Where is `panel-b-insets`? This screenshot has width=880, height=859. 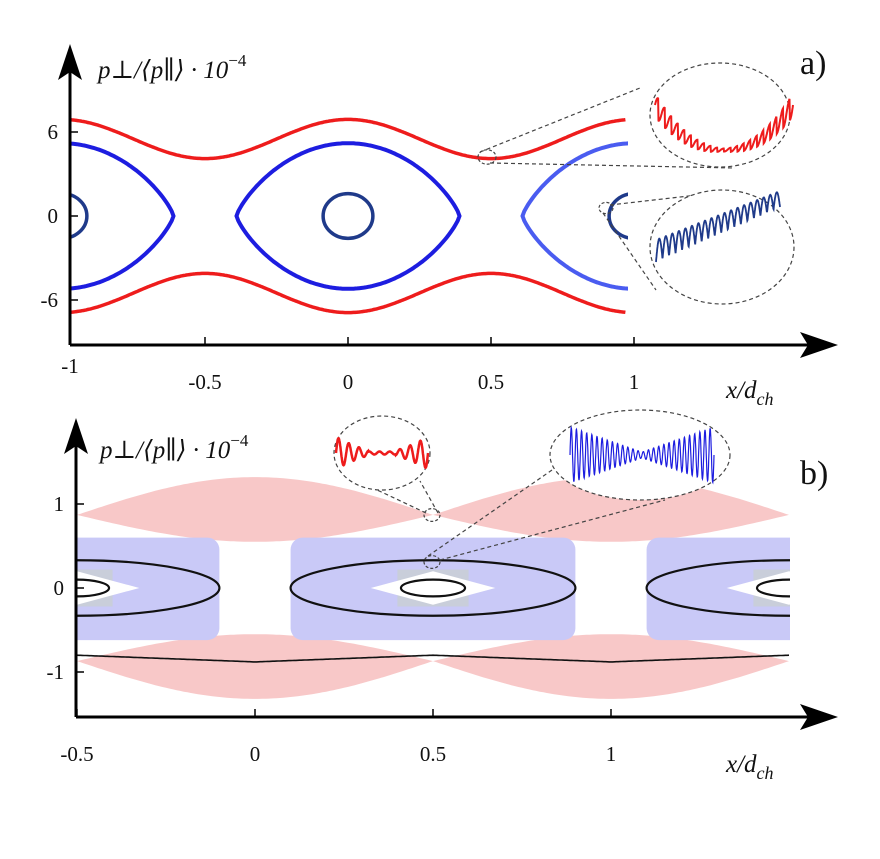 panel-b-insets is located at coordinates (532, 489).